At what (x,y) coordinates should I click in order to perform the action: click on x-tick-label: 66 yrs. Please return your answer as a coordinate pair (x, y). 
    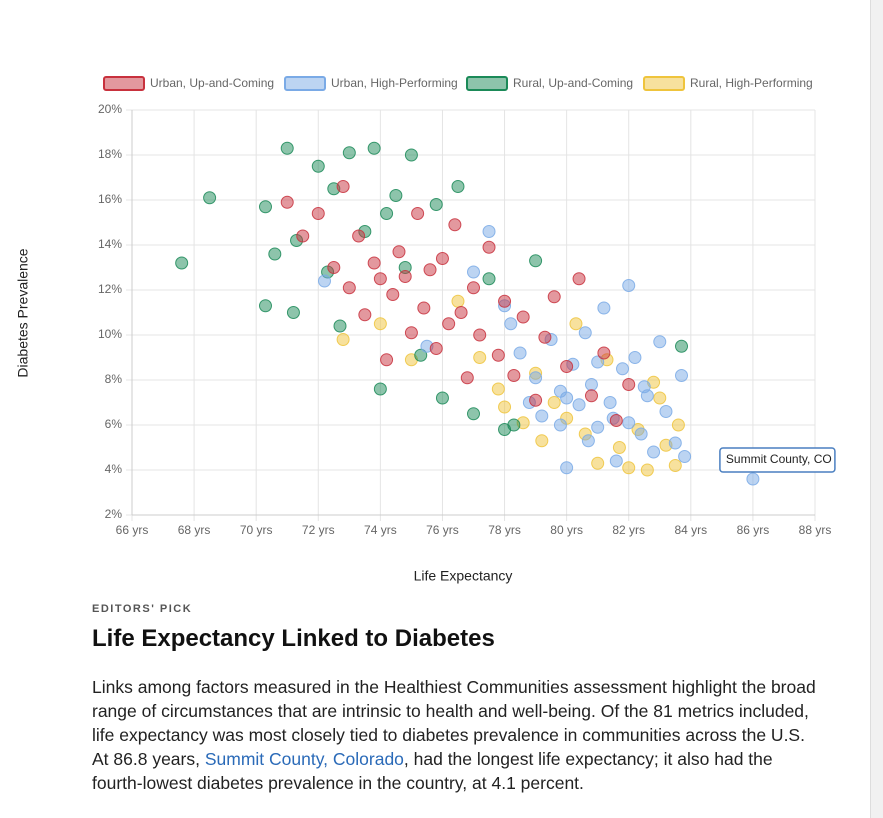
    Looking at the image, I should click on (132, 530).